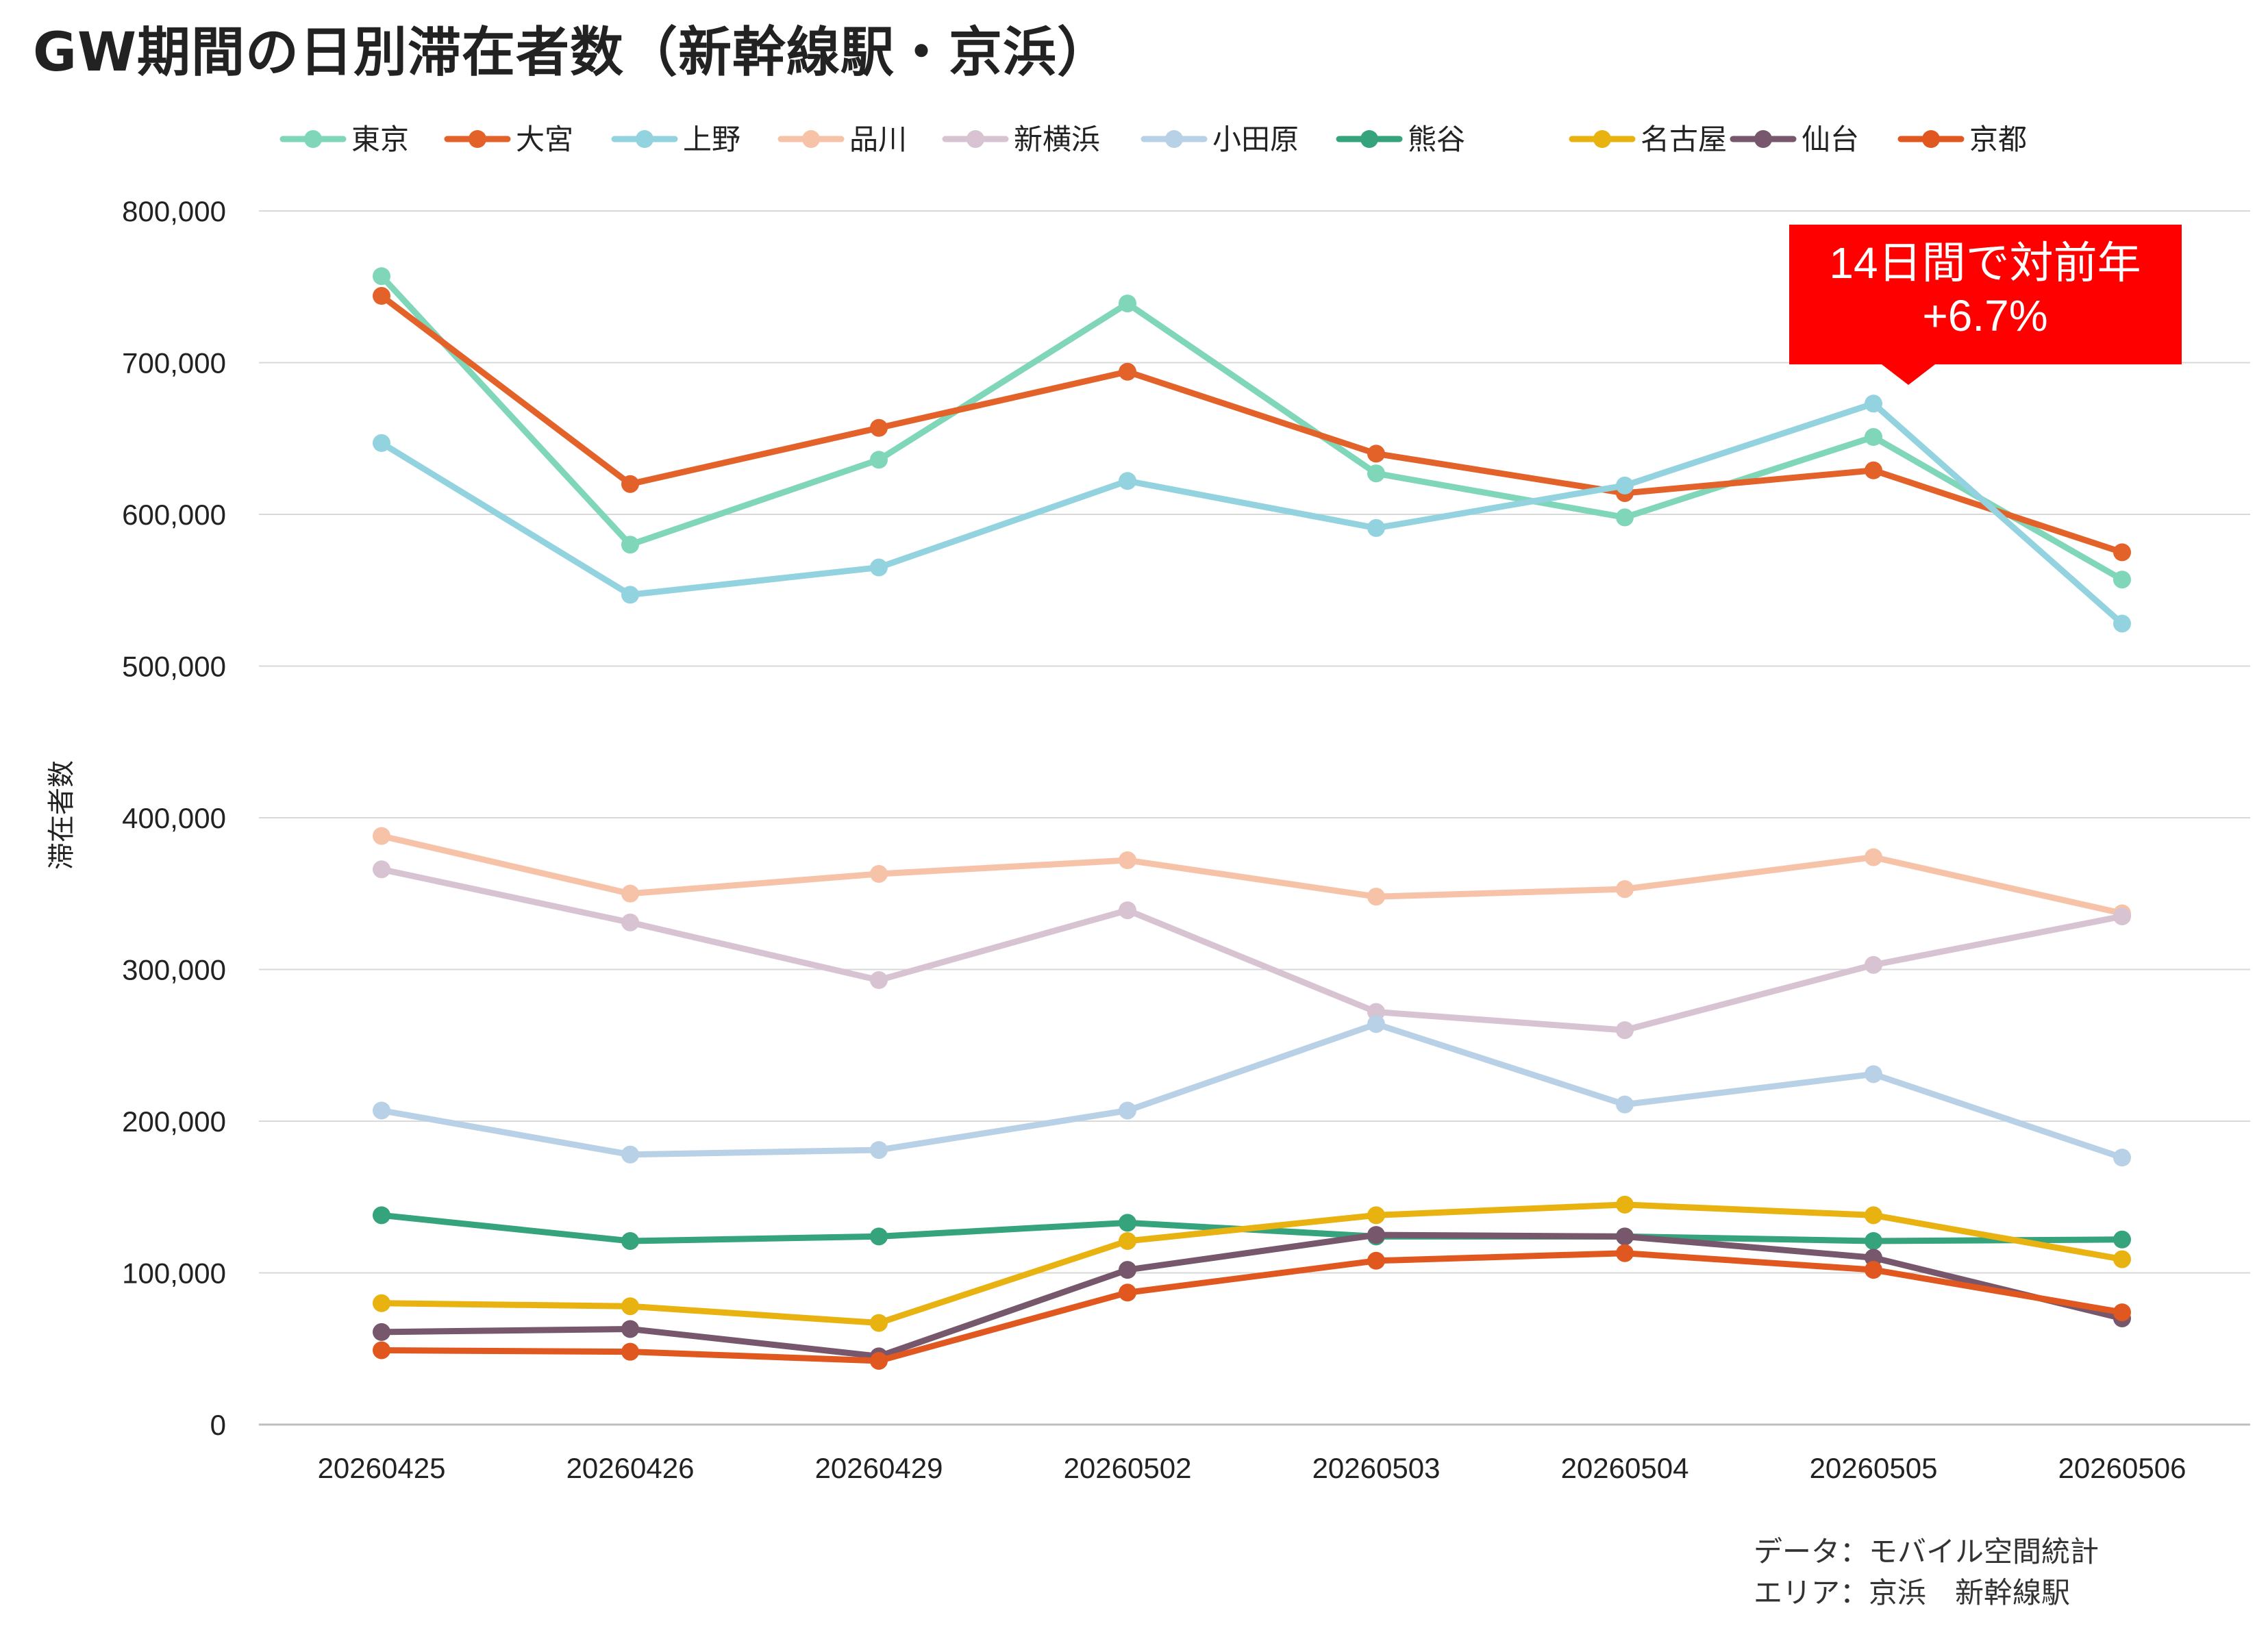 The height and width of the screenshot is (1641, 2268). What do you see at coordinates (174, 970) in the screenshot?
I see `y-tick-label: 300,000` at bounding box center [174, 970].